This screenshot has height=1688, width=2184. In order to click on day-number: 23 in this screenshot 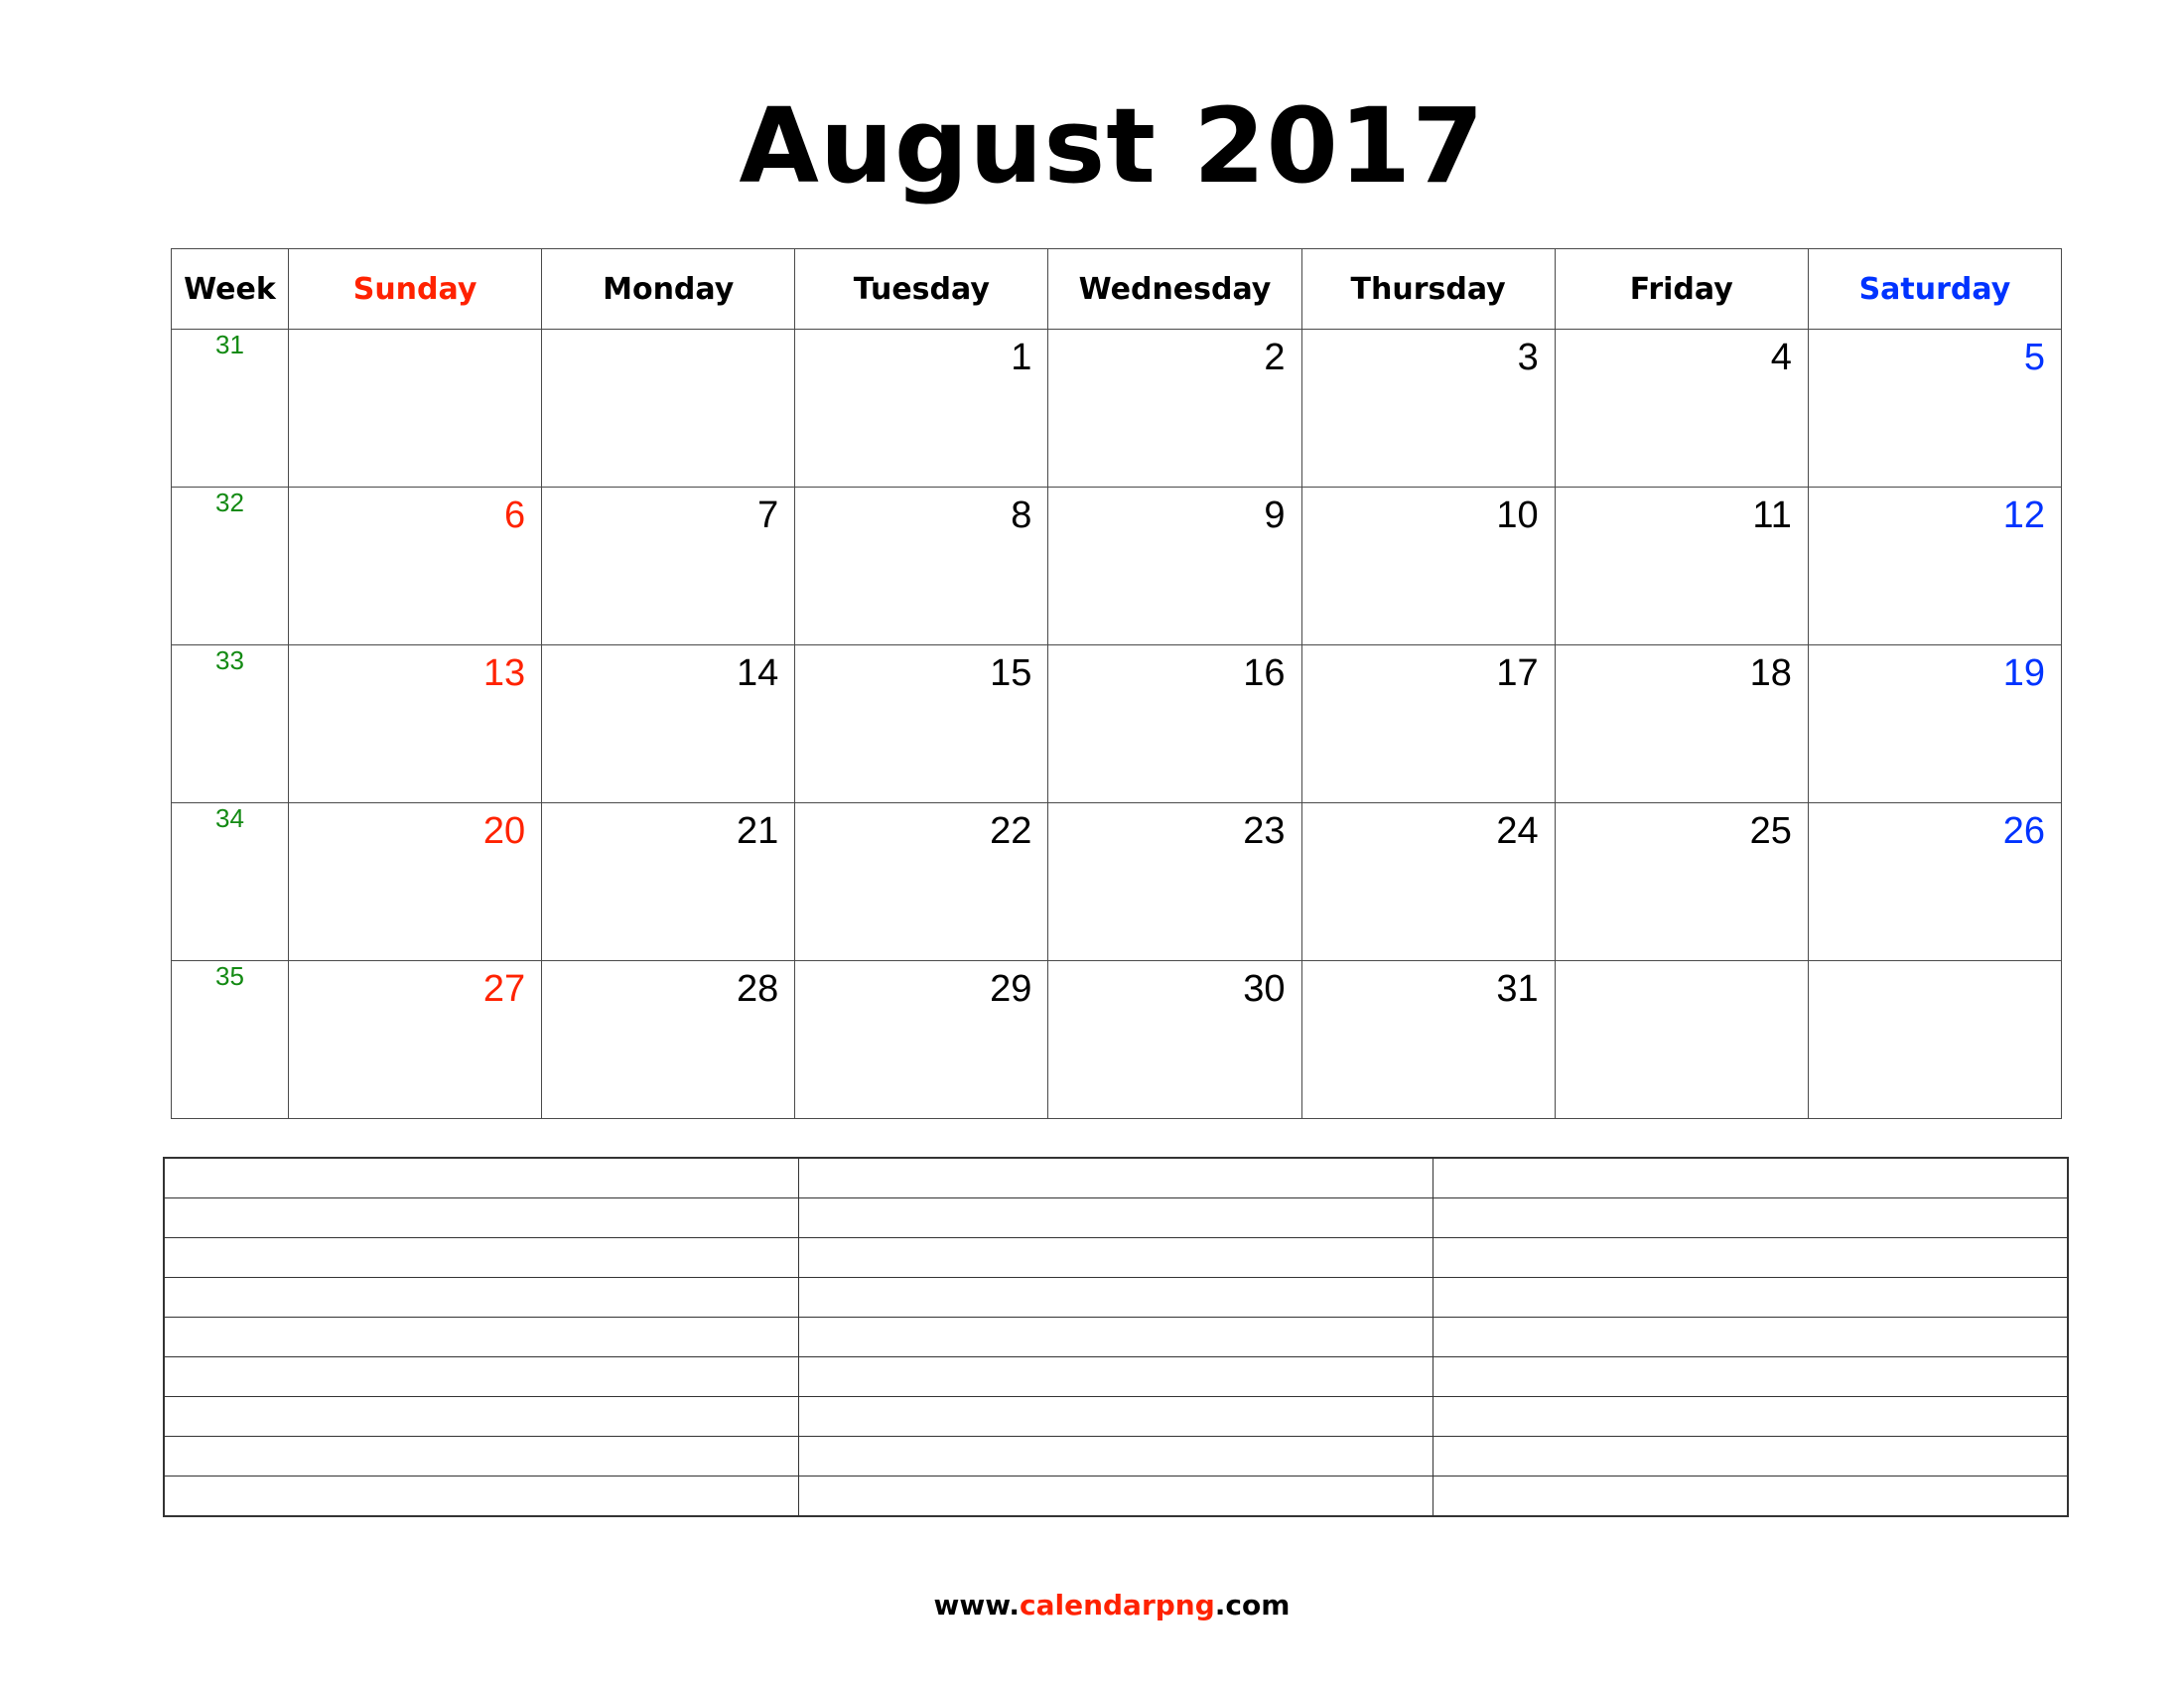, I will do `click(1264, 831)`.